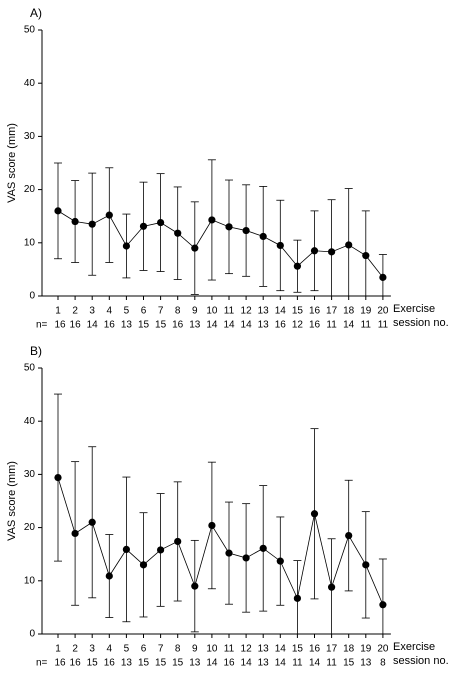 Image resolution: width=456 pixels, height=679 pixels. I want to click on x-tick-label: 13, so click(264, 649).